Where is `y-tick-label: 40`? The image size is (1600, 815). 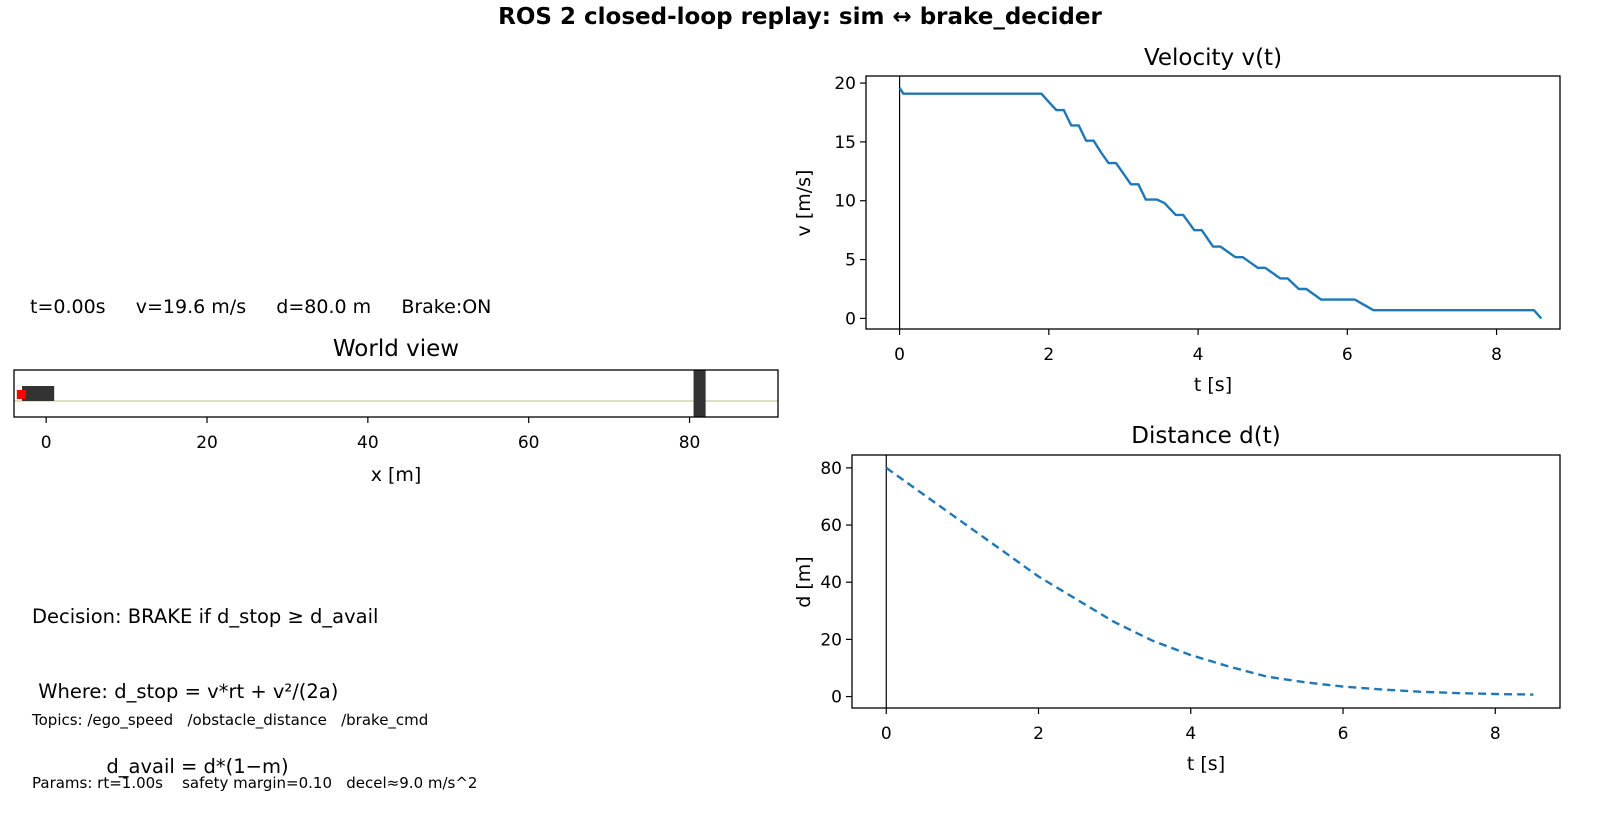 y-tick-label: 40 is located at coordinates (831, 583).